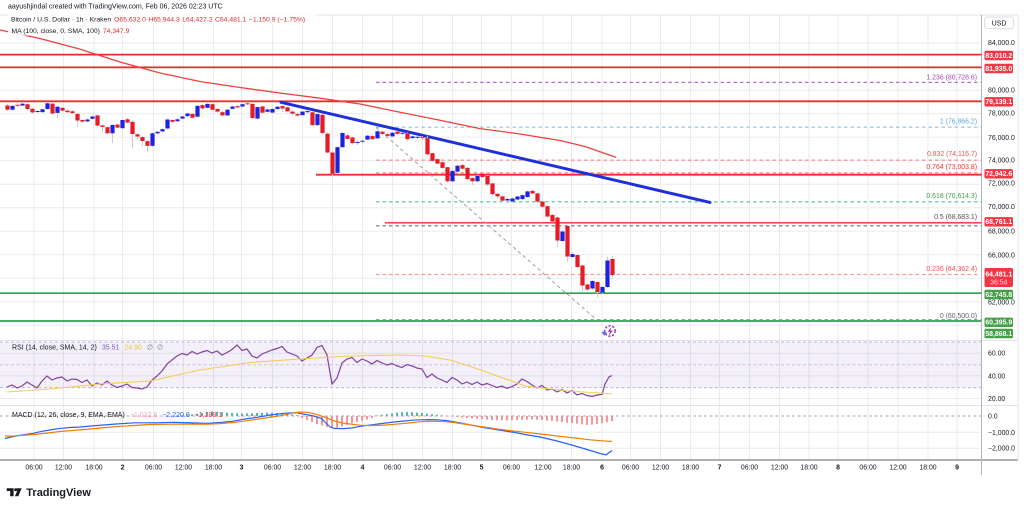 This screenshot has height=509, width=1024. What do you see at coordinates (1001, 138) in the screenshot?
I see `svg-text: 76,000.0` at bounding box center [1001, 138].